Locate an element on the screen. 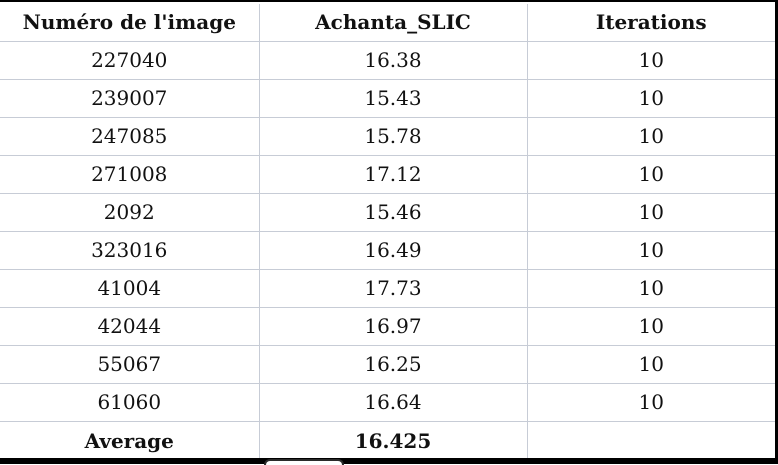 The width and height of the screenshot is (778, 465). cell-image-number: 247085 is located at coordinates (130, 136).